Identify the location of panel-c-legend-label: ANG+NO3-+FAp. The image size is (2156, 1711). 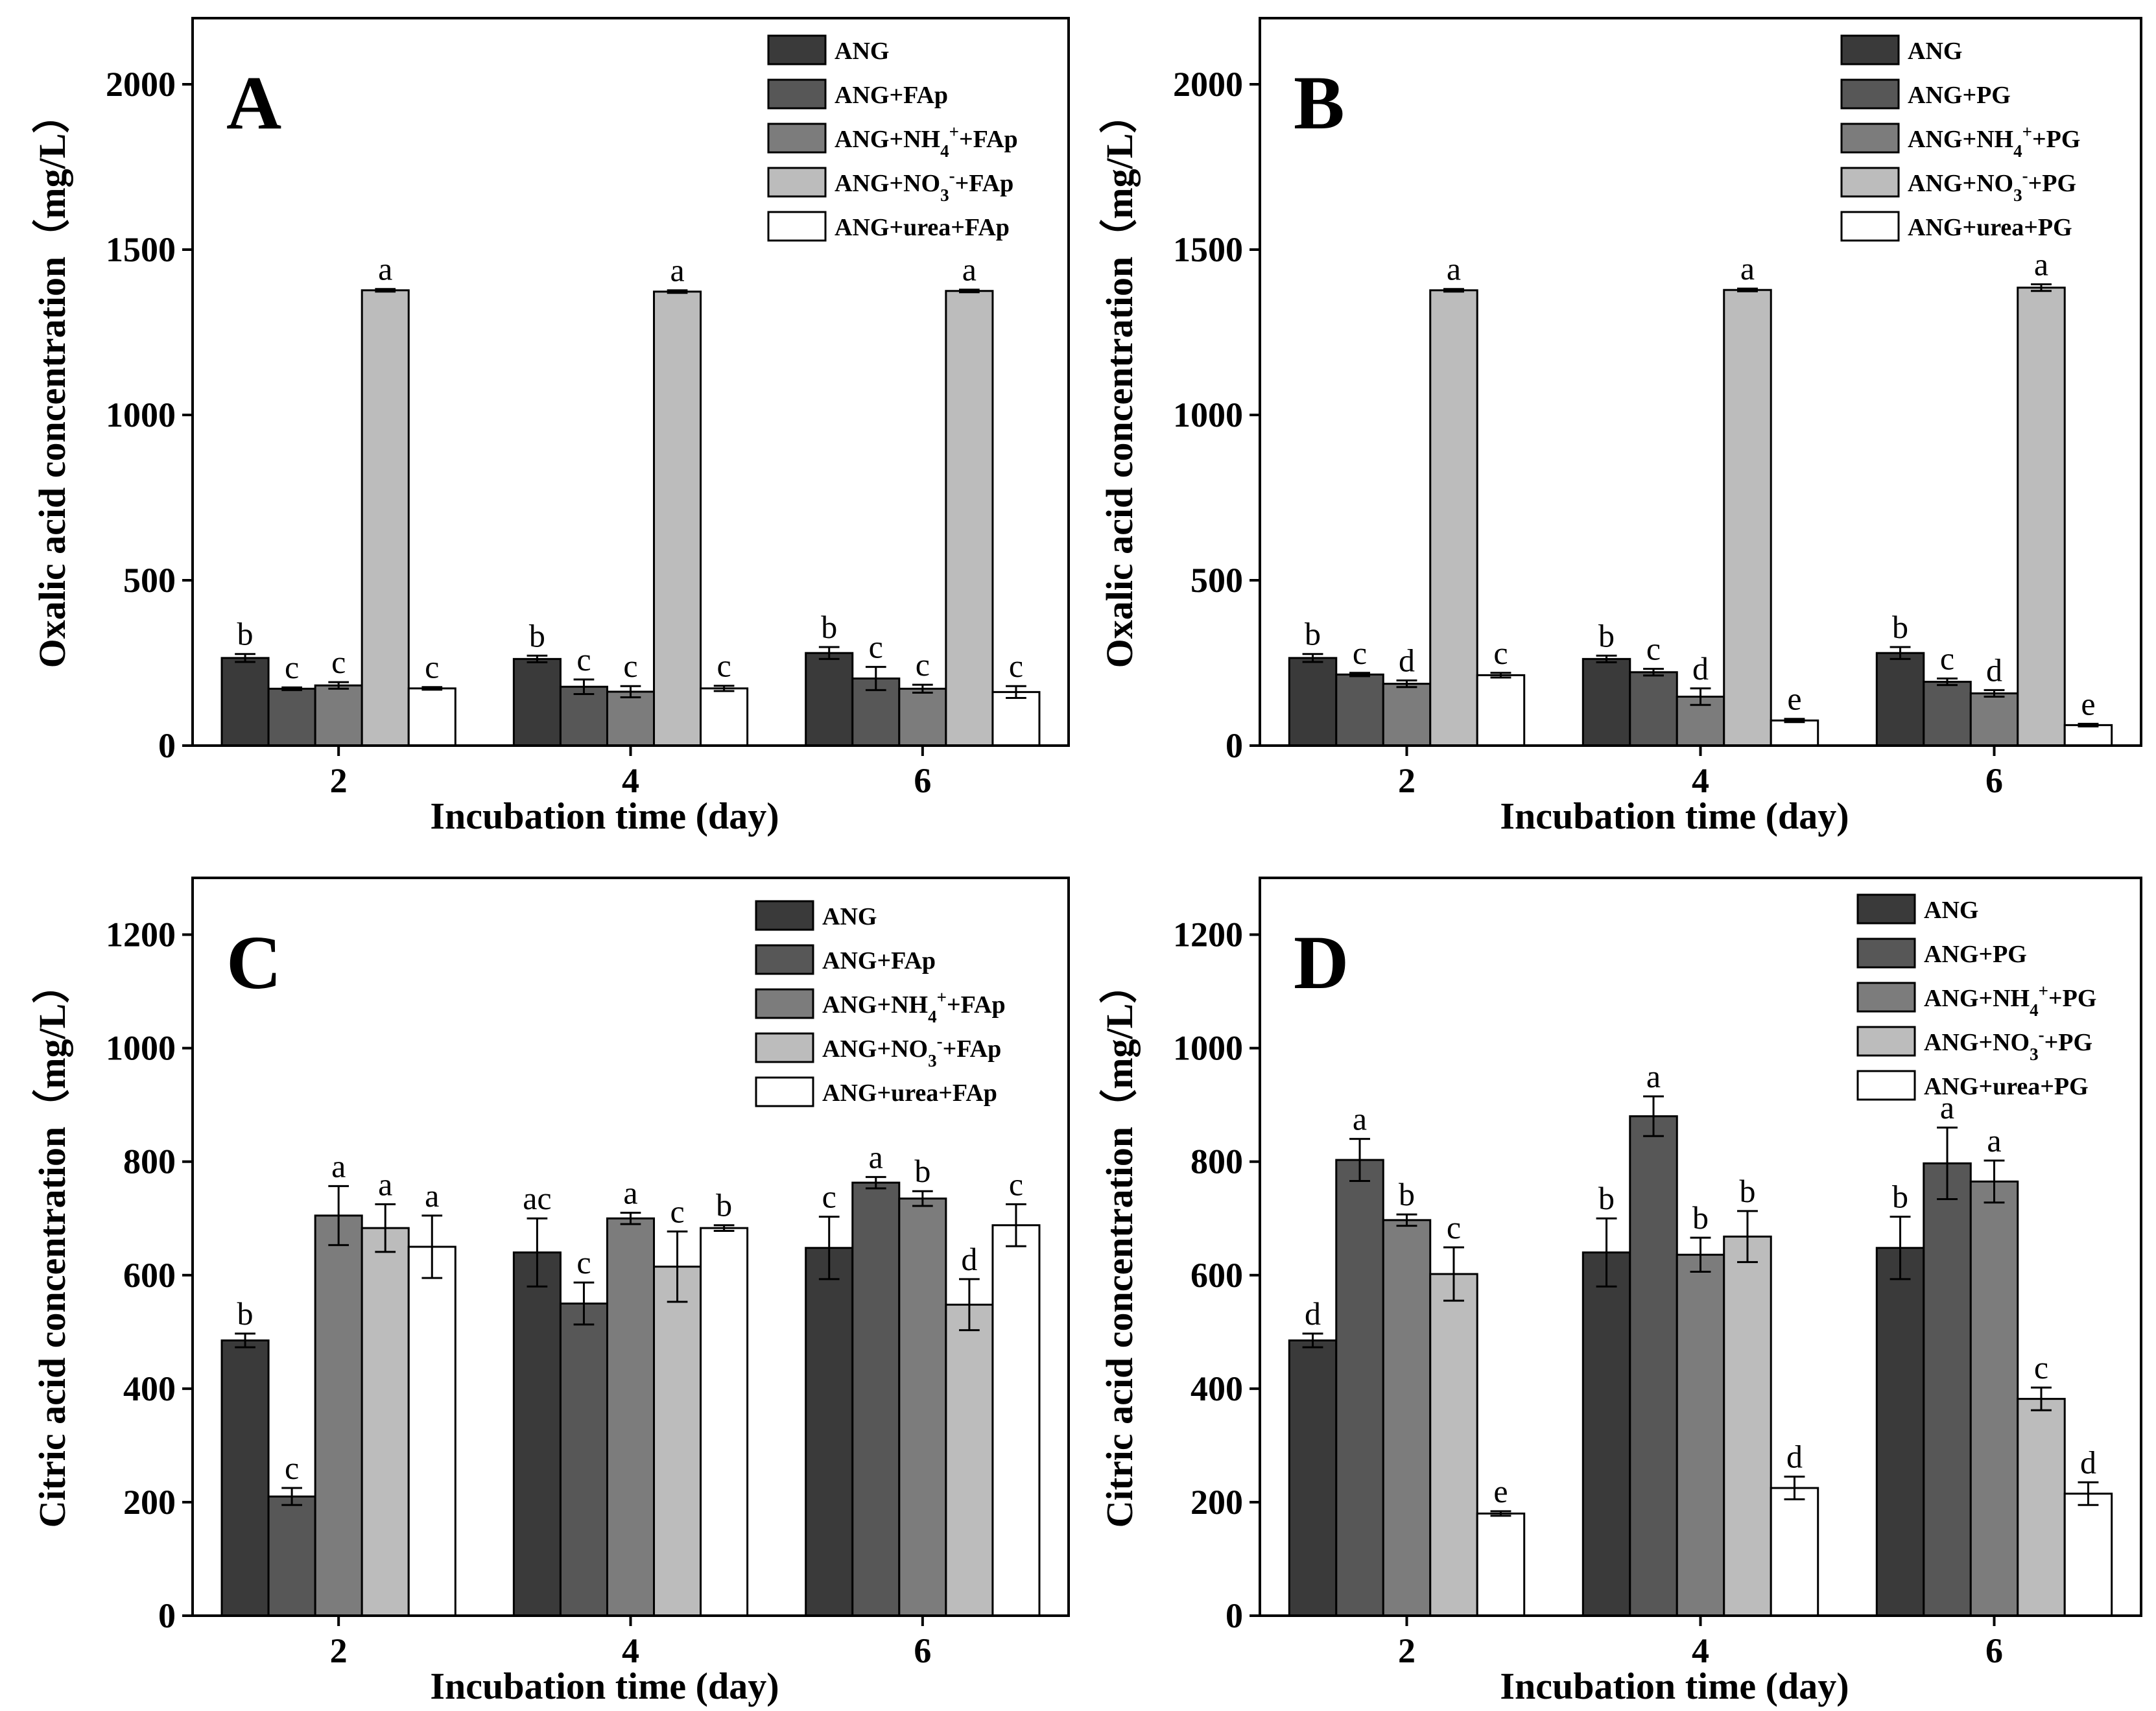
(911, 1051).